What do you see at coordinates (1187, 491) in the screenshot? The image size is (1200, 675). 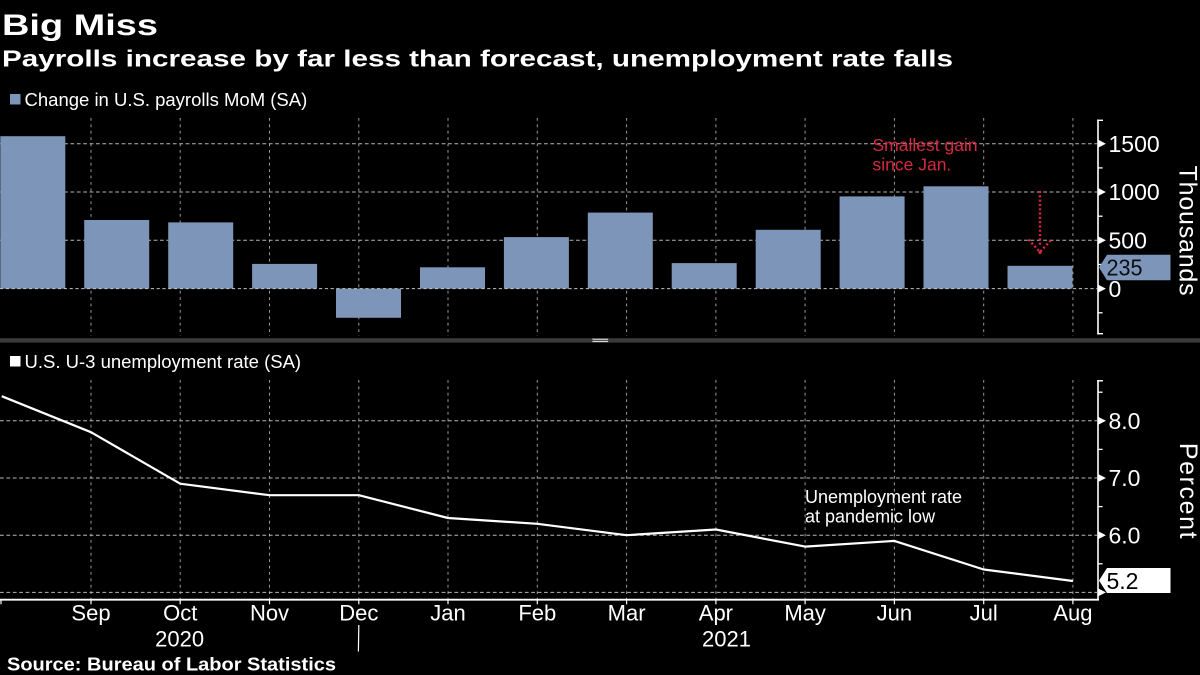 I see `svg-text: Percent` at bounding box center [1187, 491].